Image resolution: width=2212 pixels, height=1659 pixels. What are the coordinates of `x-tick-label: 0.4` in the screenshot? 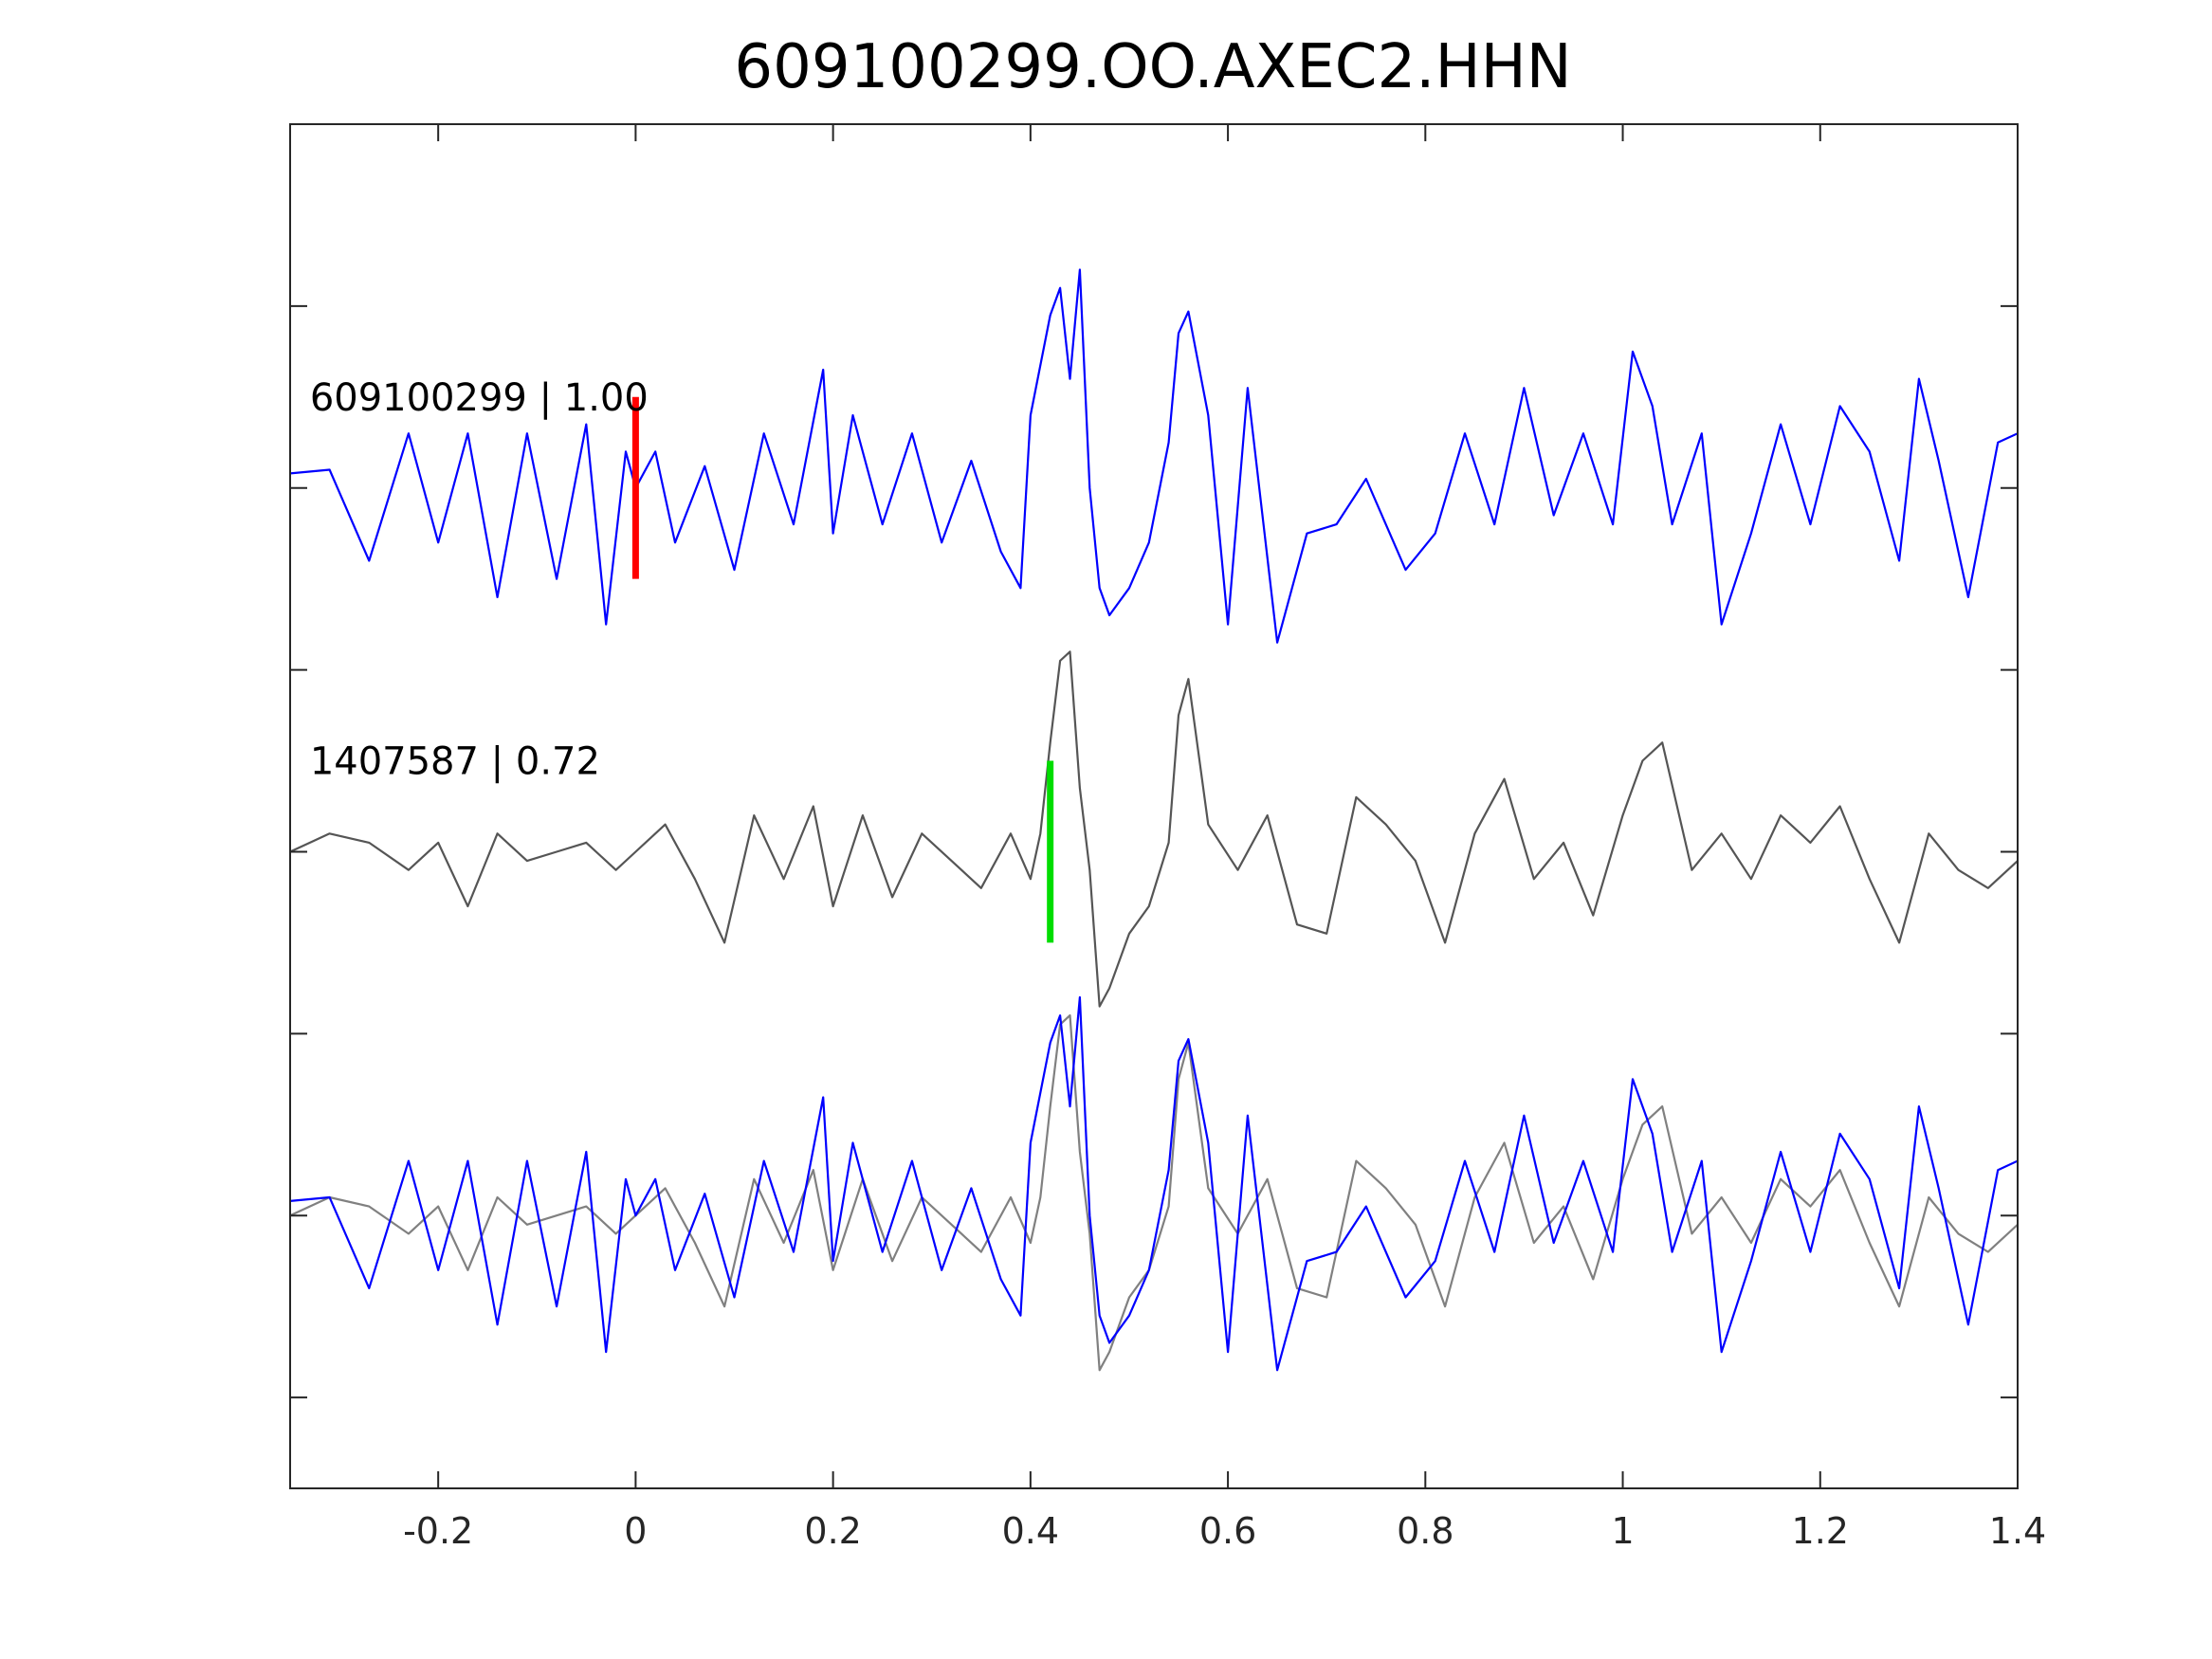 It's located at (1030, 1531).